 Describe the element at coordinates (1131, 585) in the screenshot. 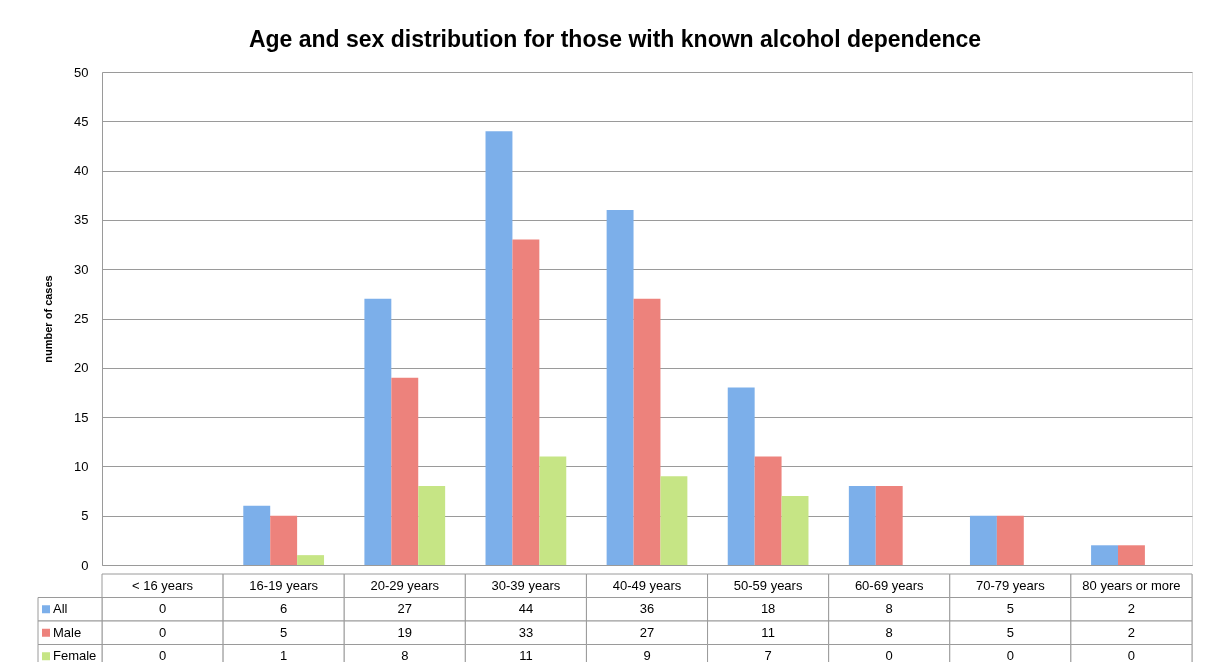

I see `x-tick-label: 80 years or more` at that location.